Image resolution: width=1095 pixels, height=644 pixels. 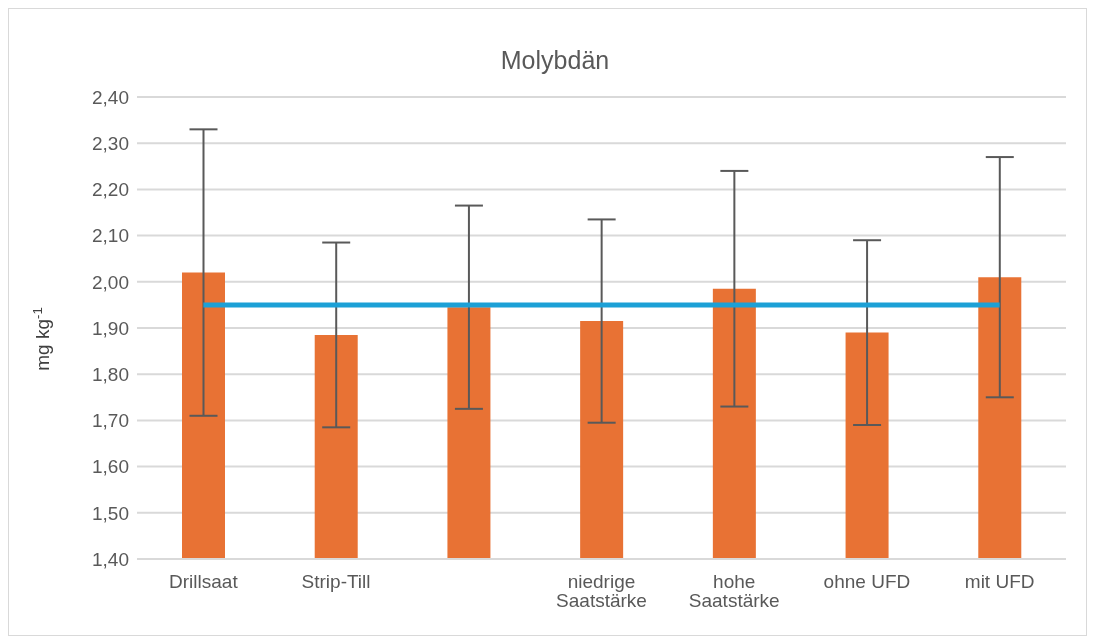 What do you see at coordinates (110, 559) in the screenshot?
I see `y-tick-label: 1,40` at bounding box center [110, 559].